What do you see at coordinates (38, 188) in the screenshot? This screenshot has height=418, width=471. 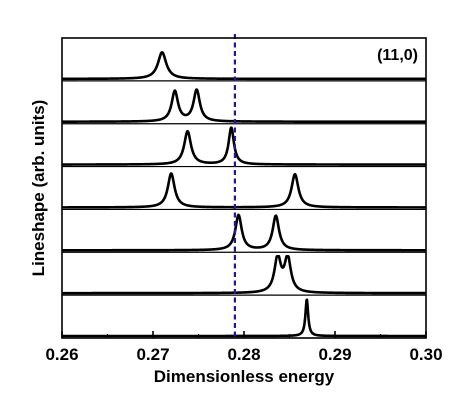 I see `y-axis-title: Lineshape (arb. units)` at bounding box center [38, 188].